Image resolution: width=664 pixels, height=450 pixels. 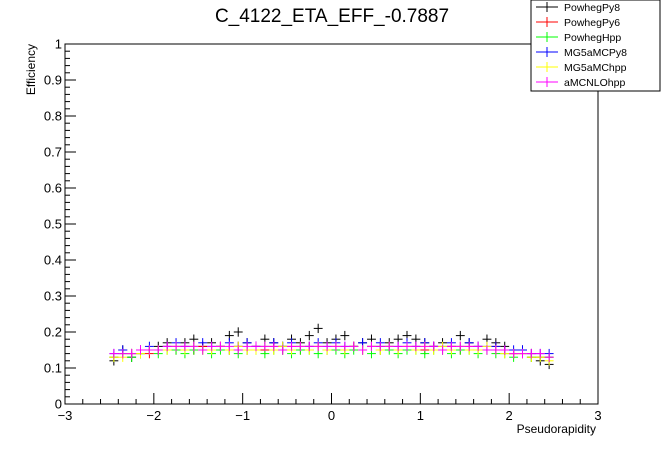 What do you see at coordinates (53, 368) in the screenshot?
I see `y-tick-label: 0.1` at bounding box center [53, 368].